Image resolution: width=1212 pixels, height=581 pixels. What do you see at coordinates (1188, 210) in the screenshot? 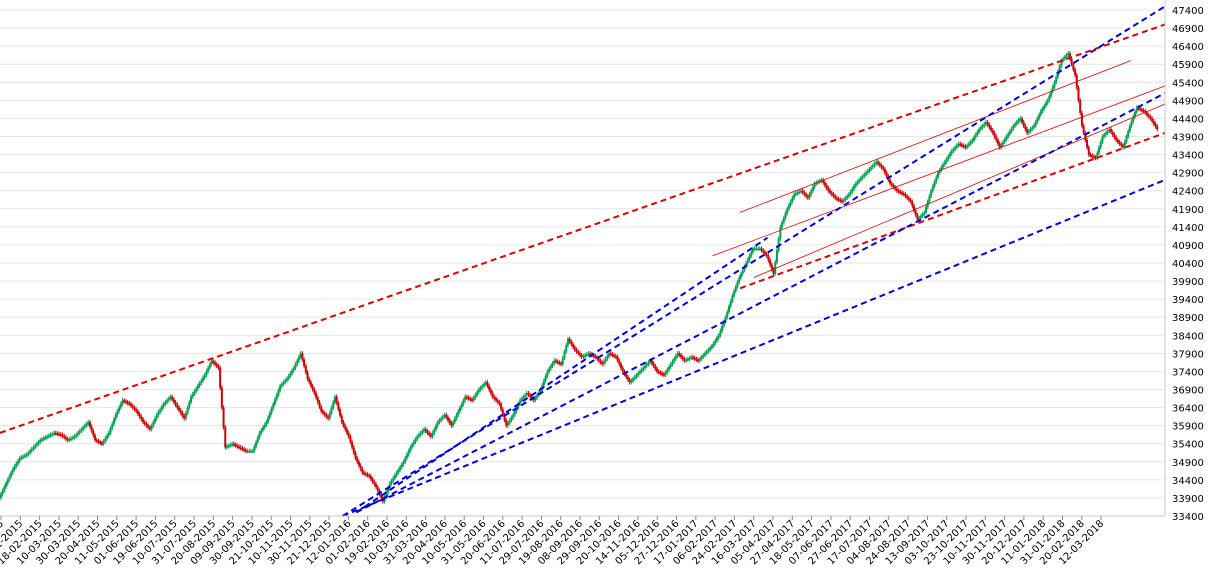
I see `y-tick-label-17: 41900` at bounding box center [1188, 210].